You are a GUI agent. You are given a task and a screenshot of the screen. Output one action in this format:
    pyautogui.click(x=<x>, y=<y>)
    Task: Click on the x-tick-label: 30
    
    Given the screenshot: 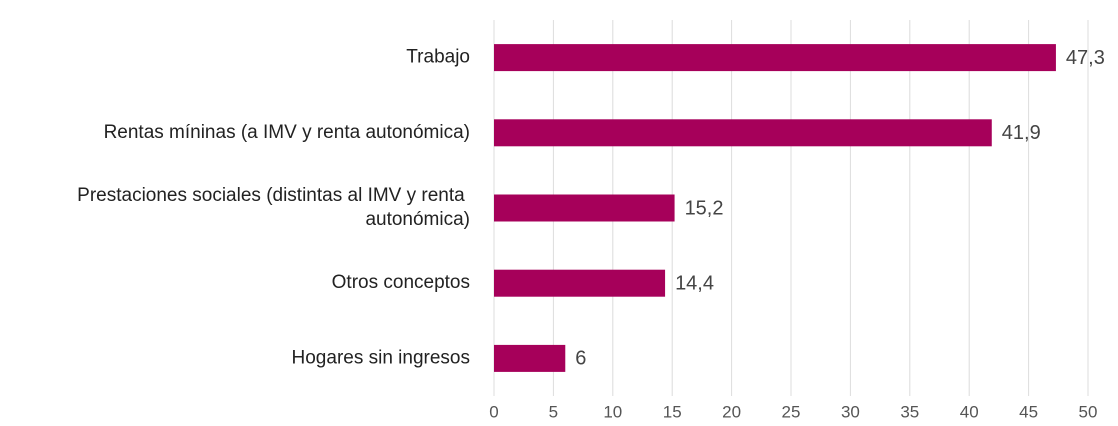 What is the action you would take?
    pyautogui.click(x=850, y=411)
    